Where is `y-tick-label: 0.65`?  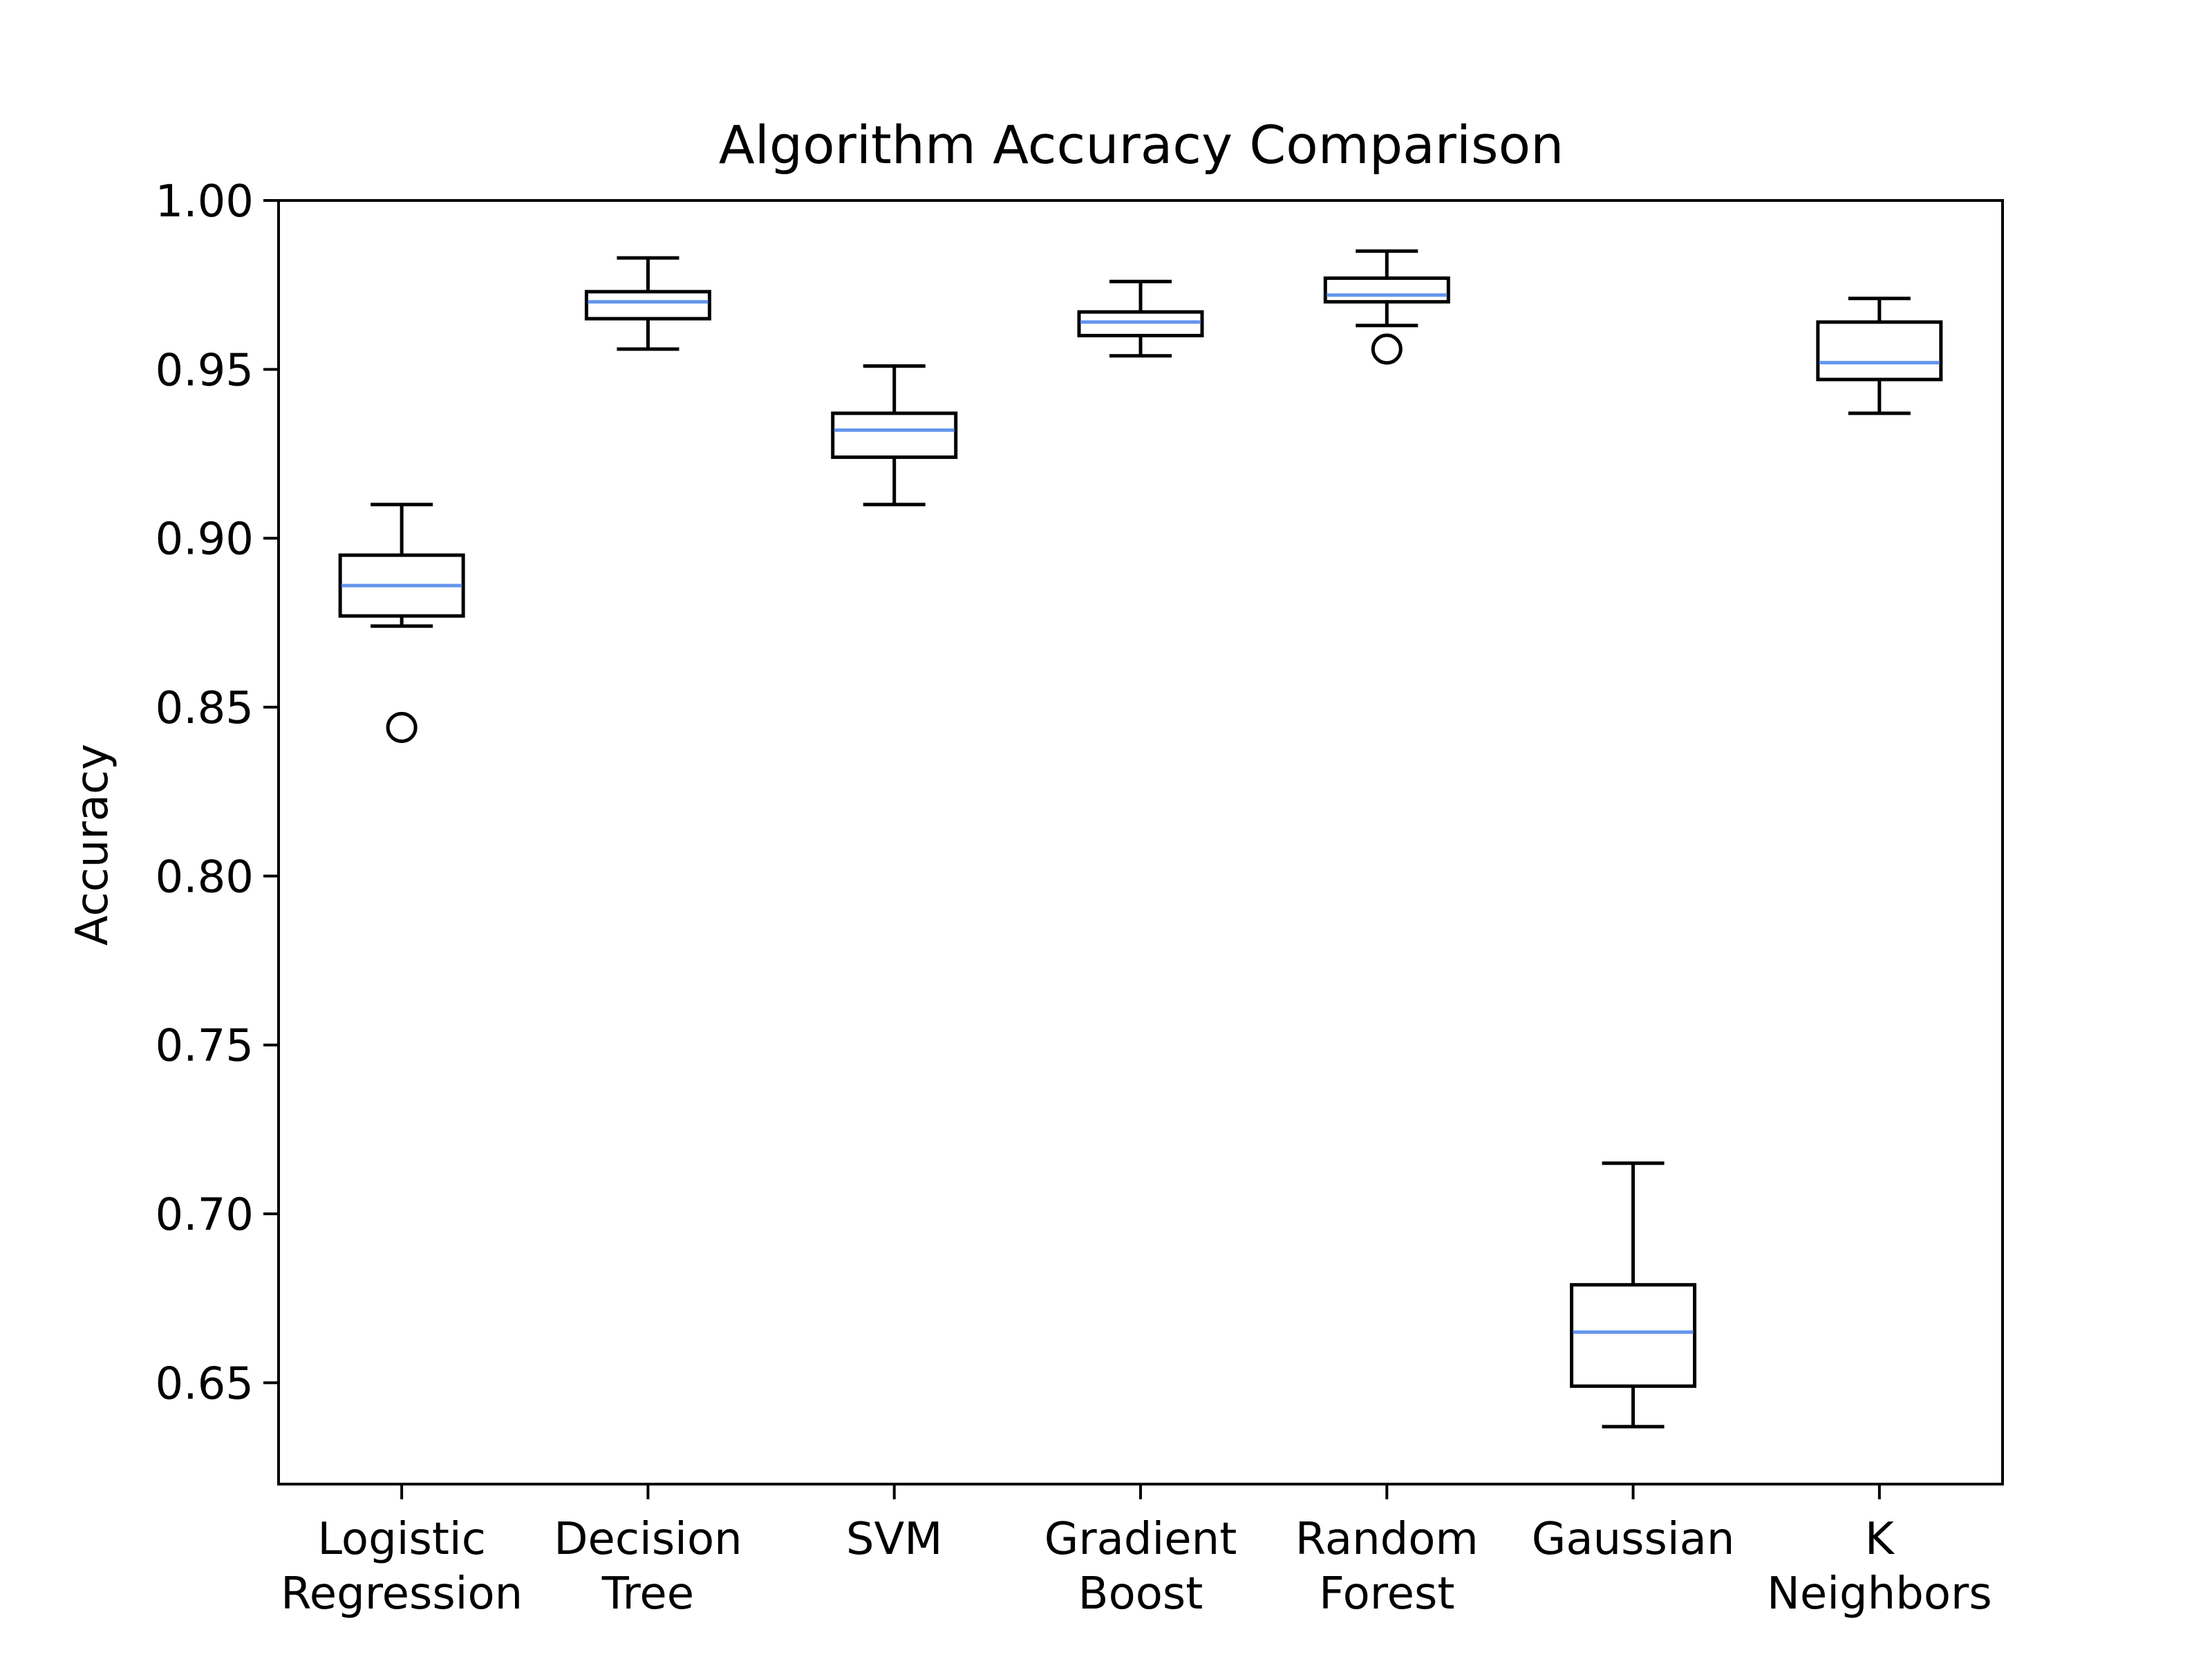
y-tick-label: 0.65 is located at coordinates (205, 1384).